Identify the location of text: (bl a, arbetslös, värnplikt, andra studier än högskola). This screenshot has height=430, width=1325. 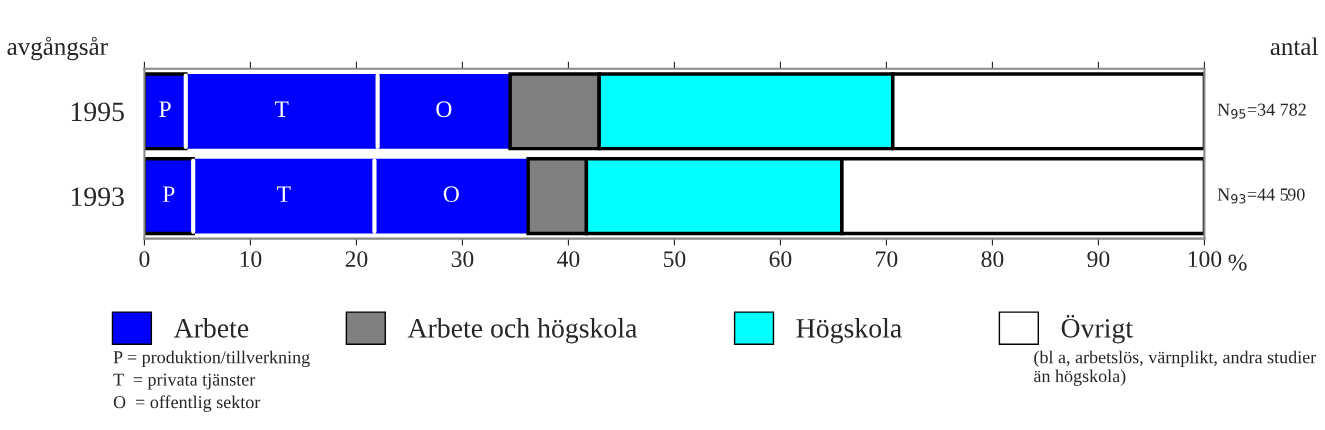
(1175, 368).